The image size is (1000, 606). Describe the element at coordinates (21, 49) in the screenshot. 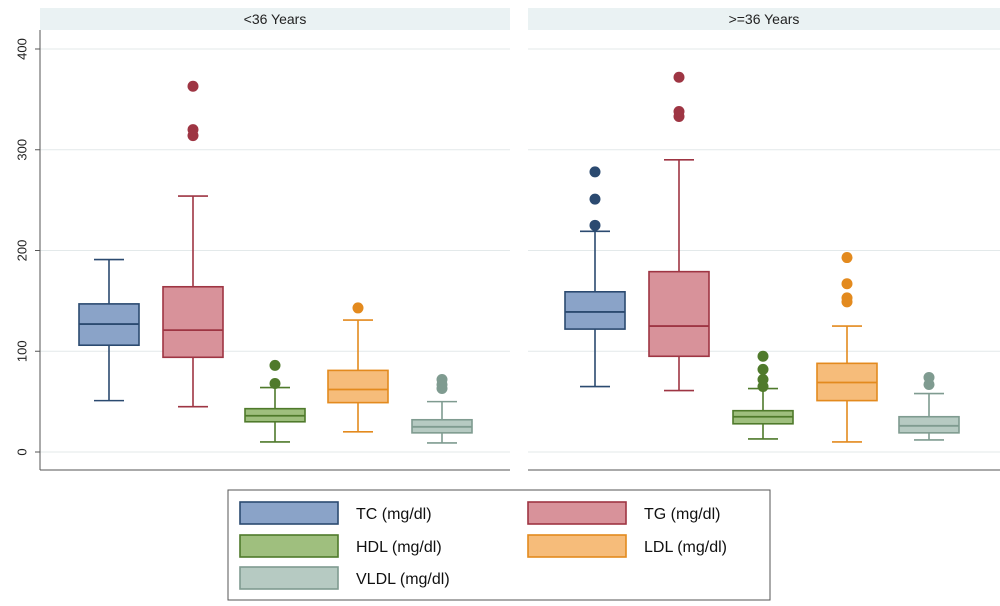

I see `y-tick-label: 400` at that location.